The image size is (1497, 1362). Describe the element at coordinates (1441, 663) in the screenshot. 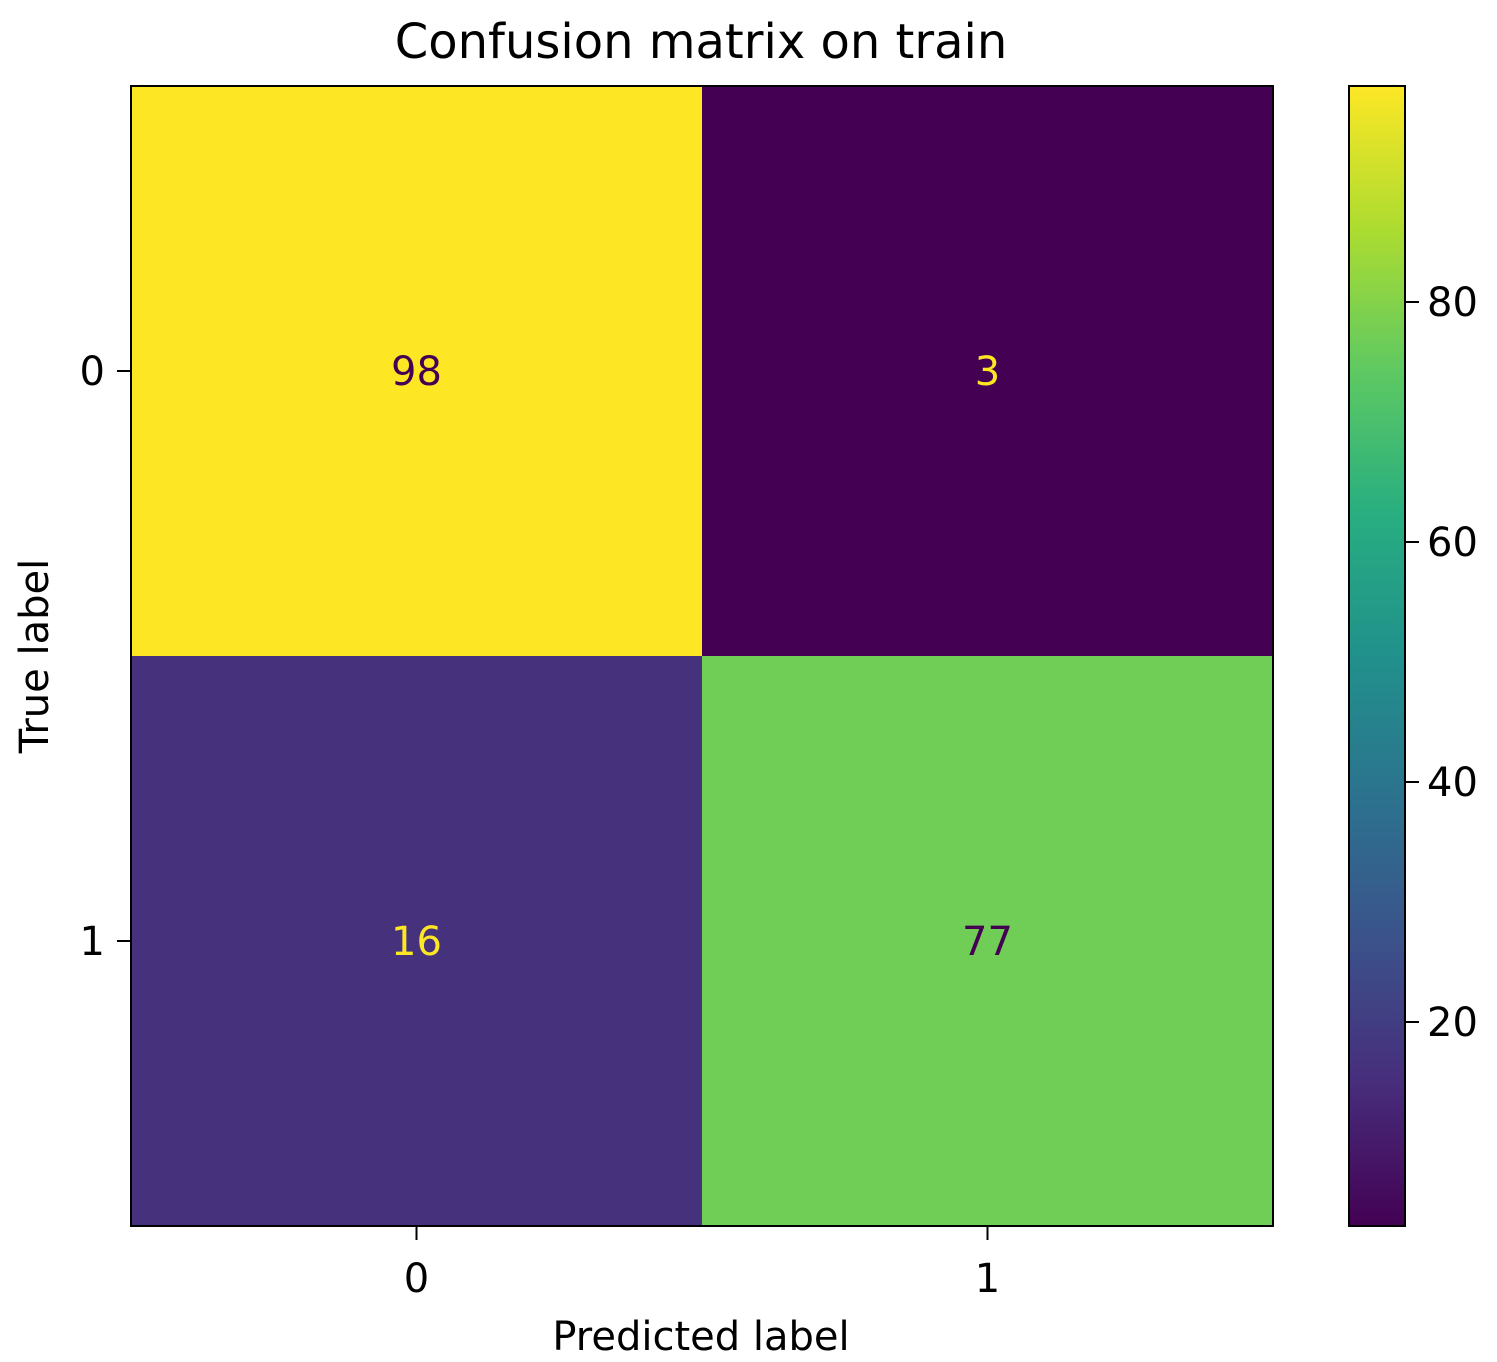

I see `colorbar-ticks: 20 40 60 80` at that location.